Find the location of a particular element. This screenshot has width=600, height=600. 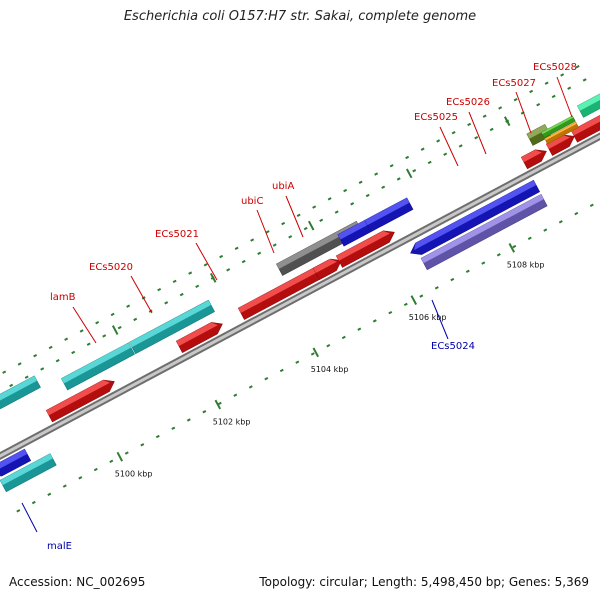

feature-ubiA is located at coordinates (389, 215).